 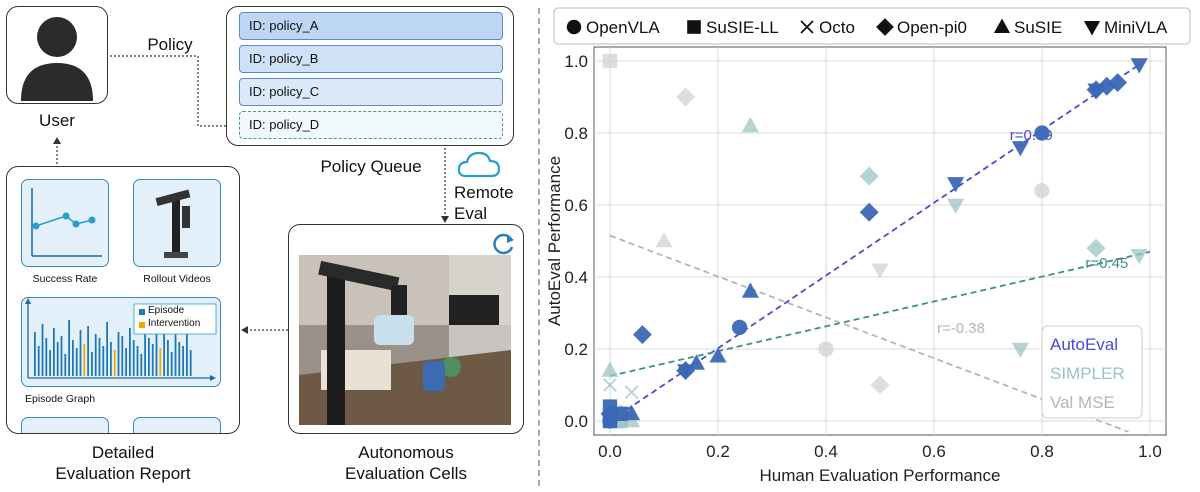 I want to click on cells-caption-text: Autonomous Evaluation Cells, so click(x=406, y=463).